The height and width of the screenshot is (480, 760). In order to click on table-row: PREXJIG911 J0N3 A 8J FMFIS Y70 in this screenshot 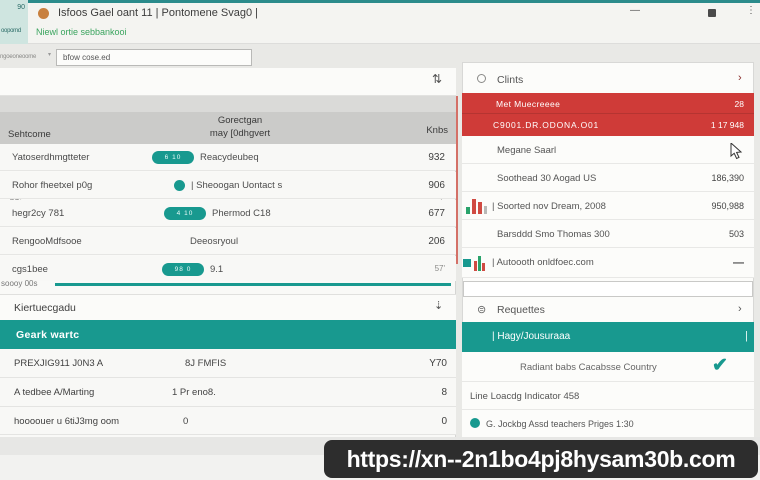, I will do `click(228, 363)`.